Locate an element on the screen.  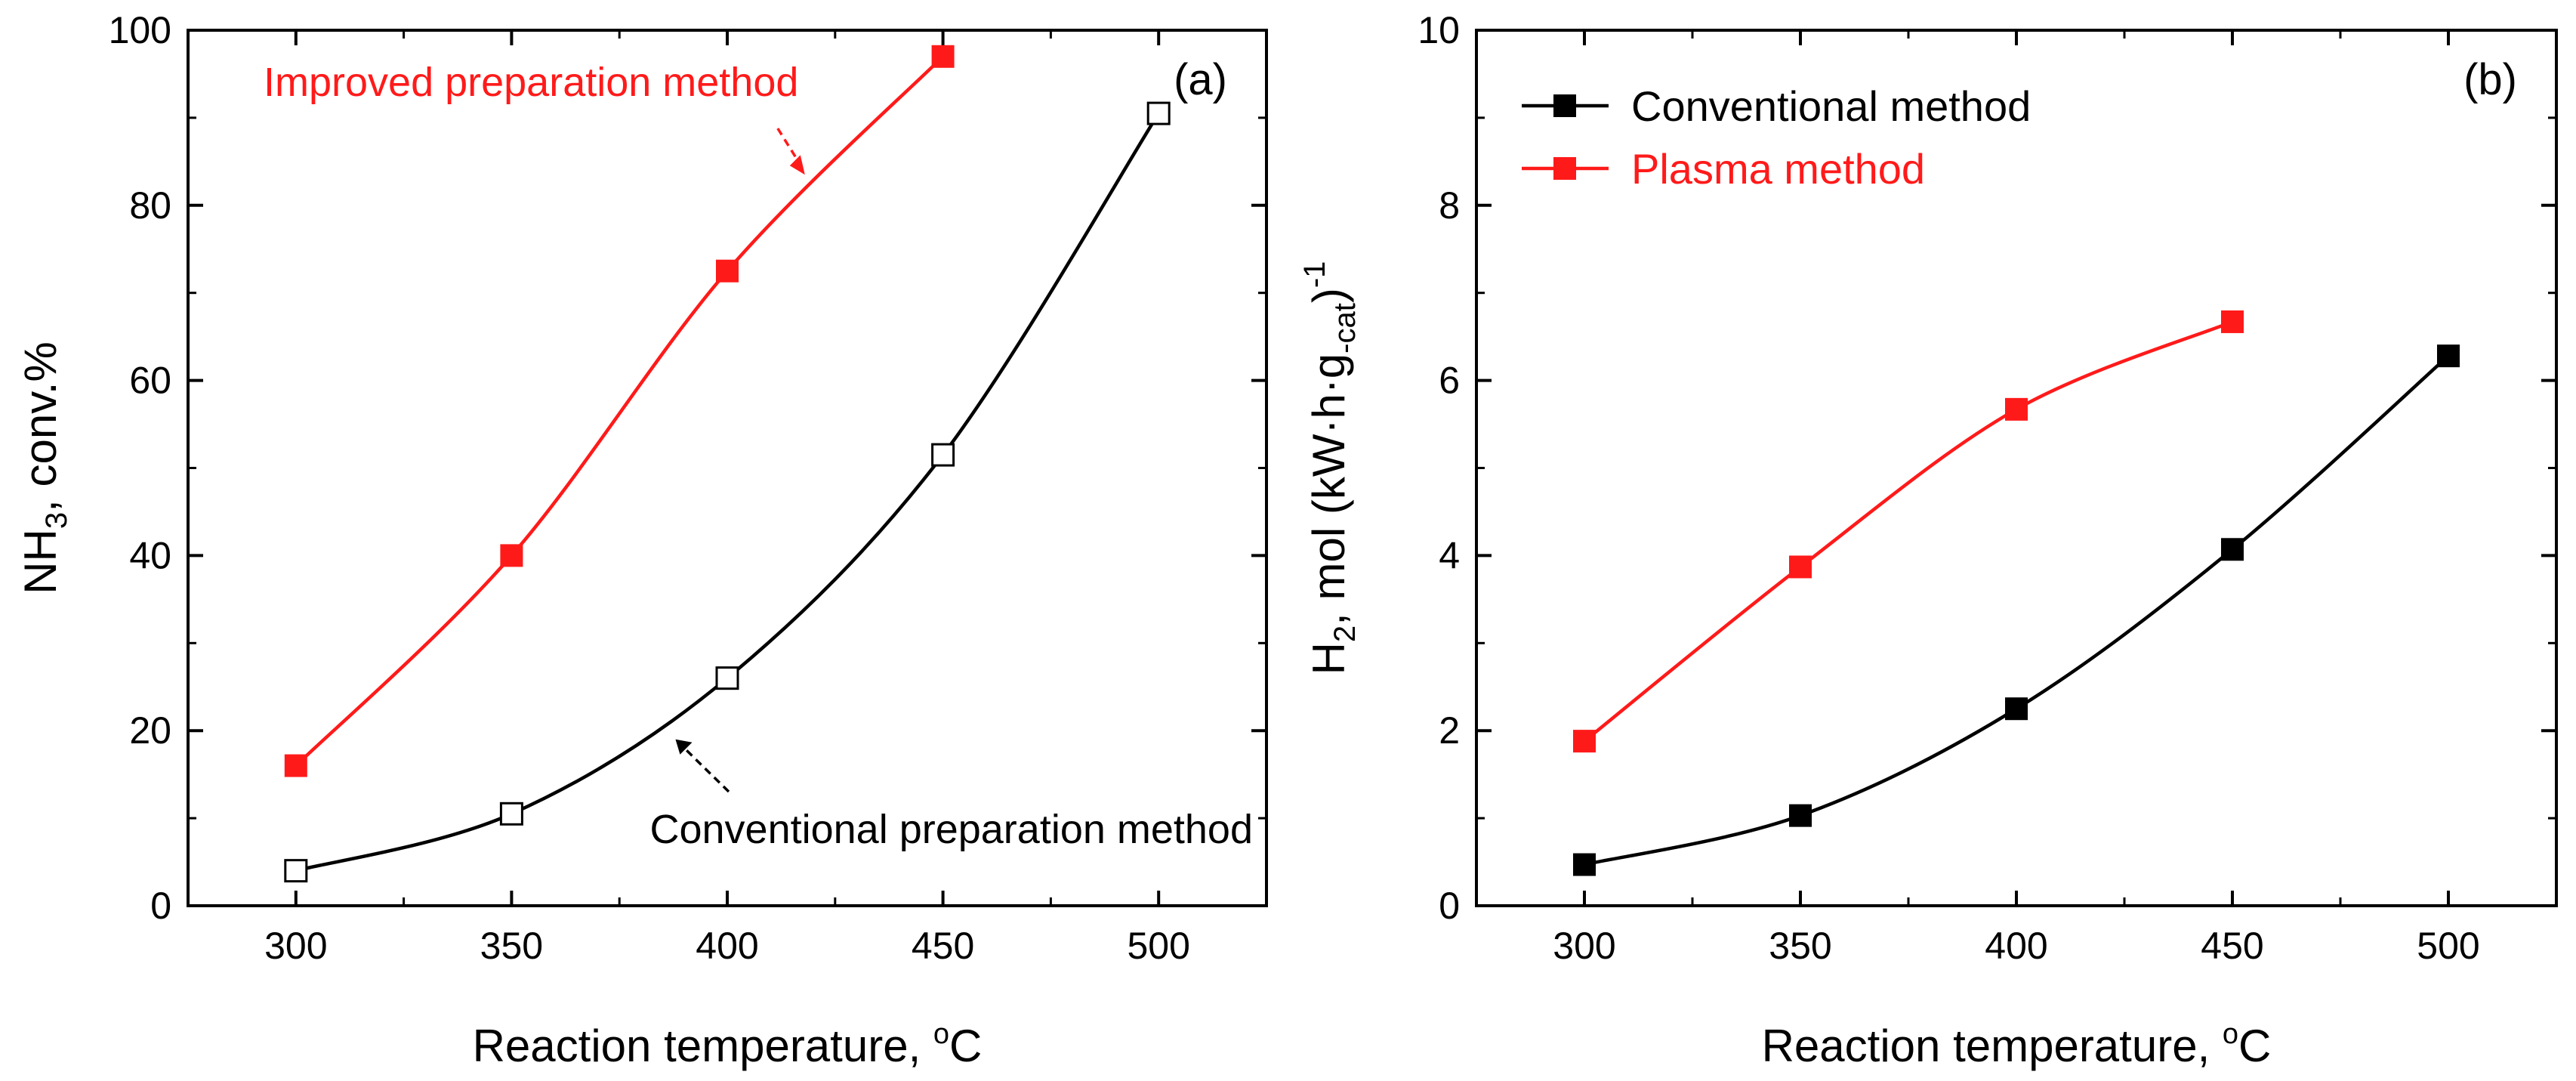
legend-label: Conventional method is located at coordinates (1831, 106).